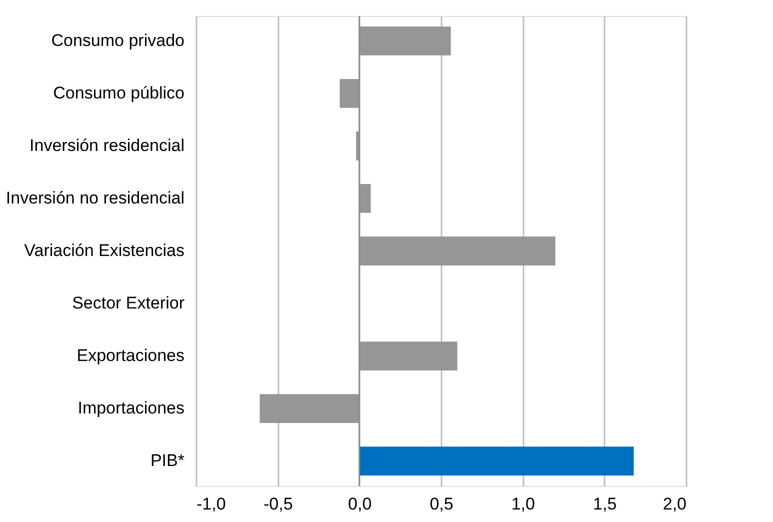  What do you see at coordinates (131, 408) in the screenshot?
I see `y-tick-label: Importaciones` at bounding box center [131, 408].